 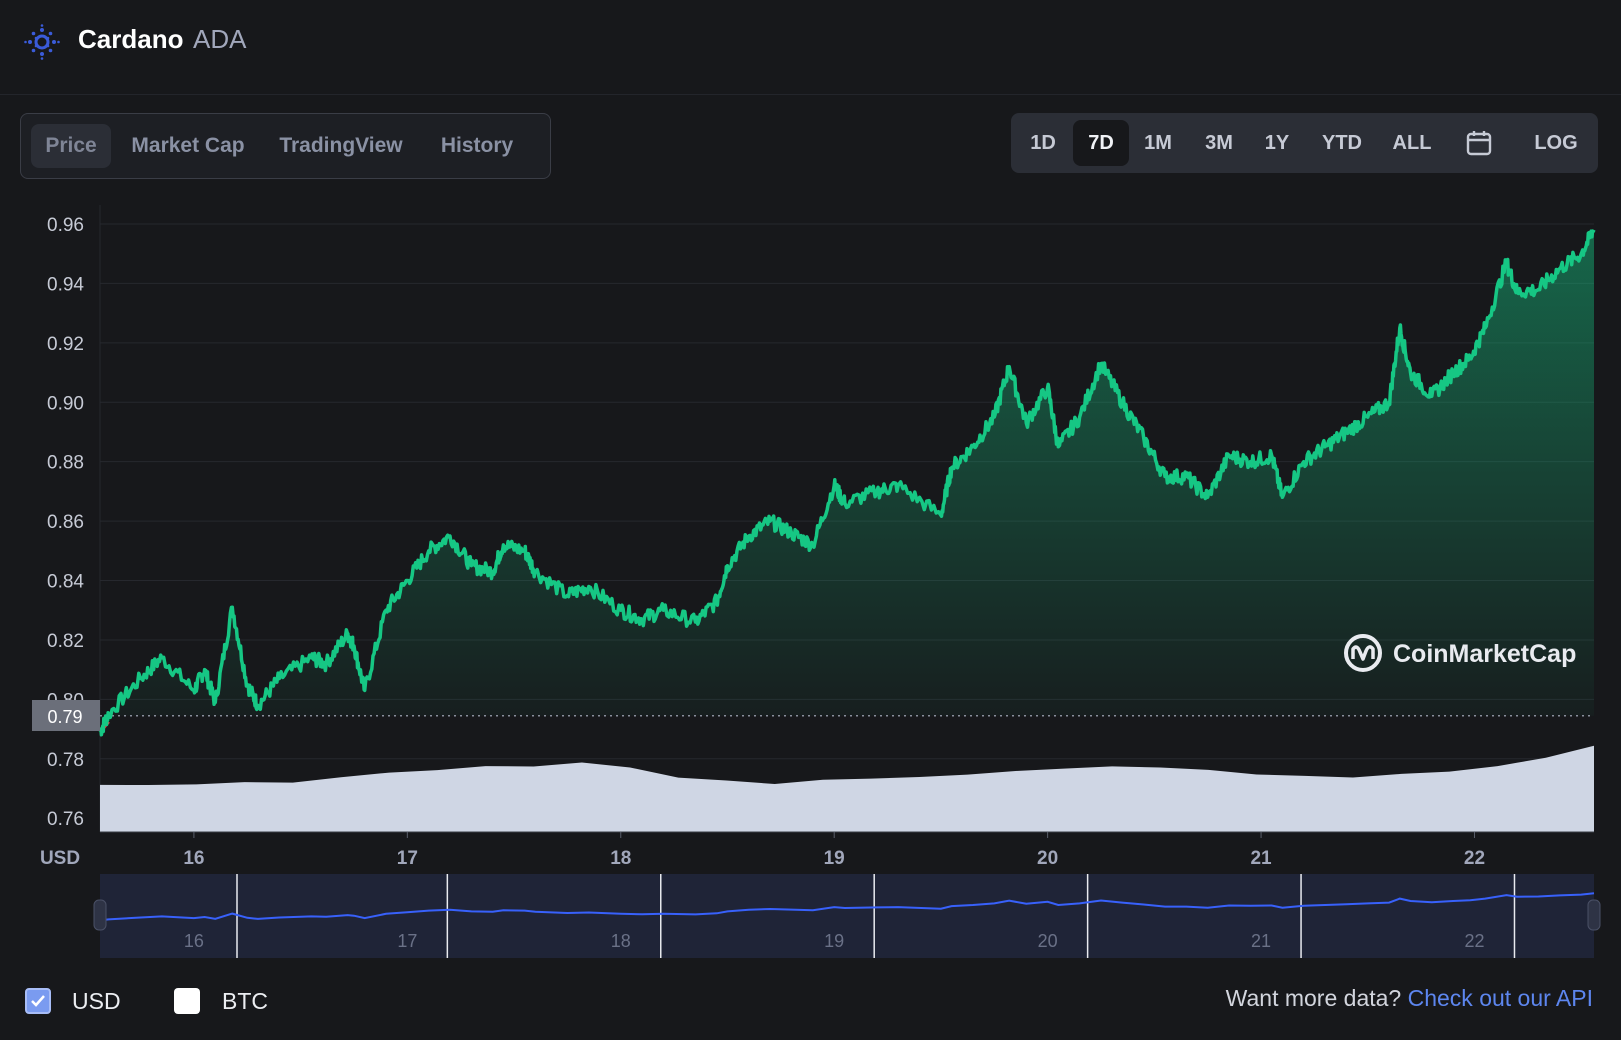 What do you see at coordinates (65, 641) in the screenshot?
I see `y-tick-label: 0.82` at bounding box center [65, 641].